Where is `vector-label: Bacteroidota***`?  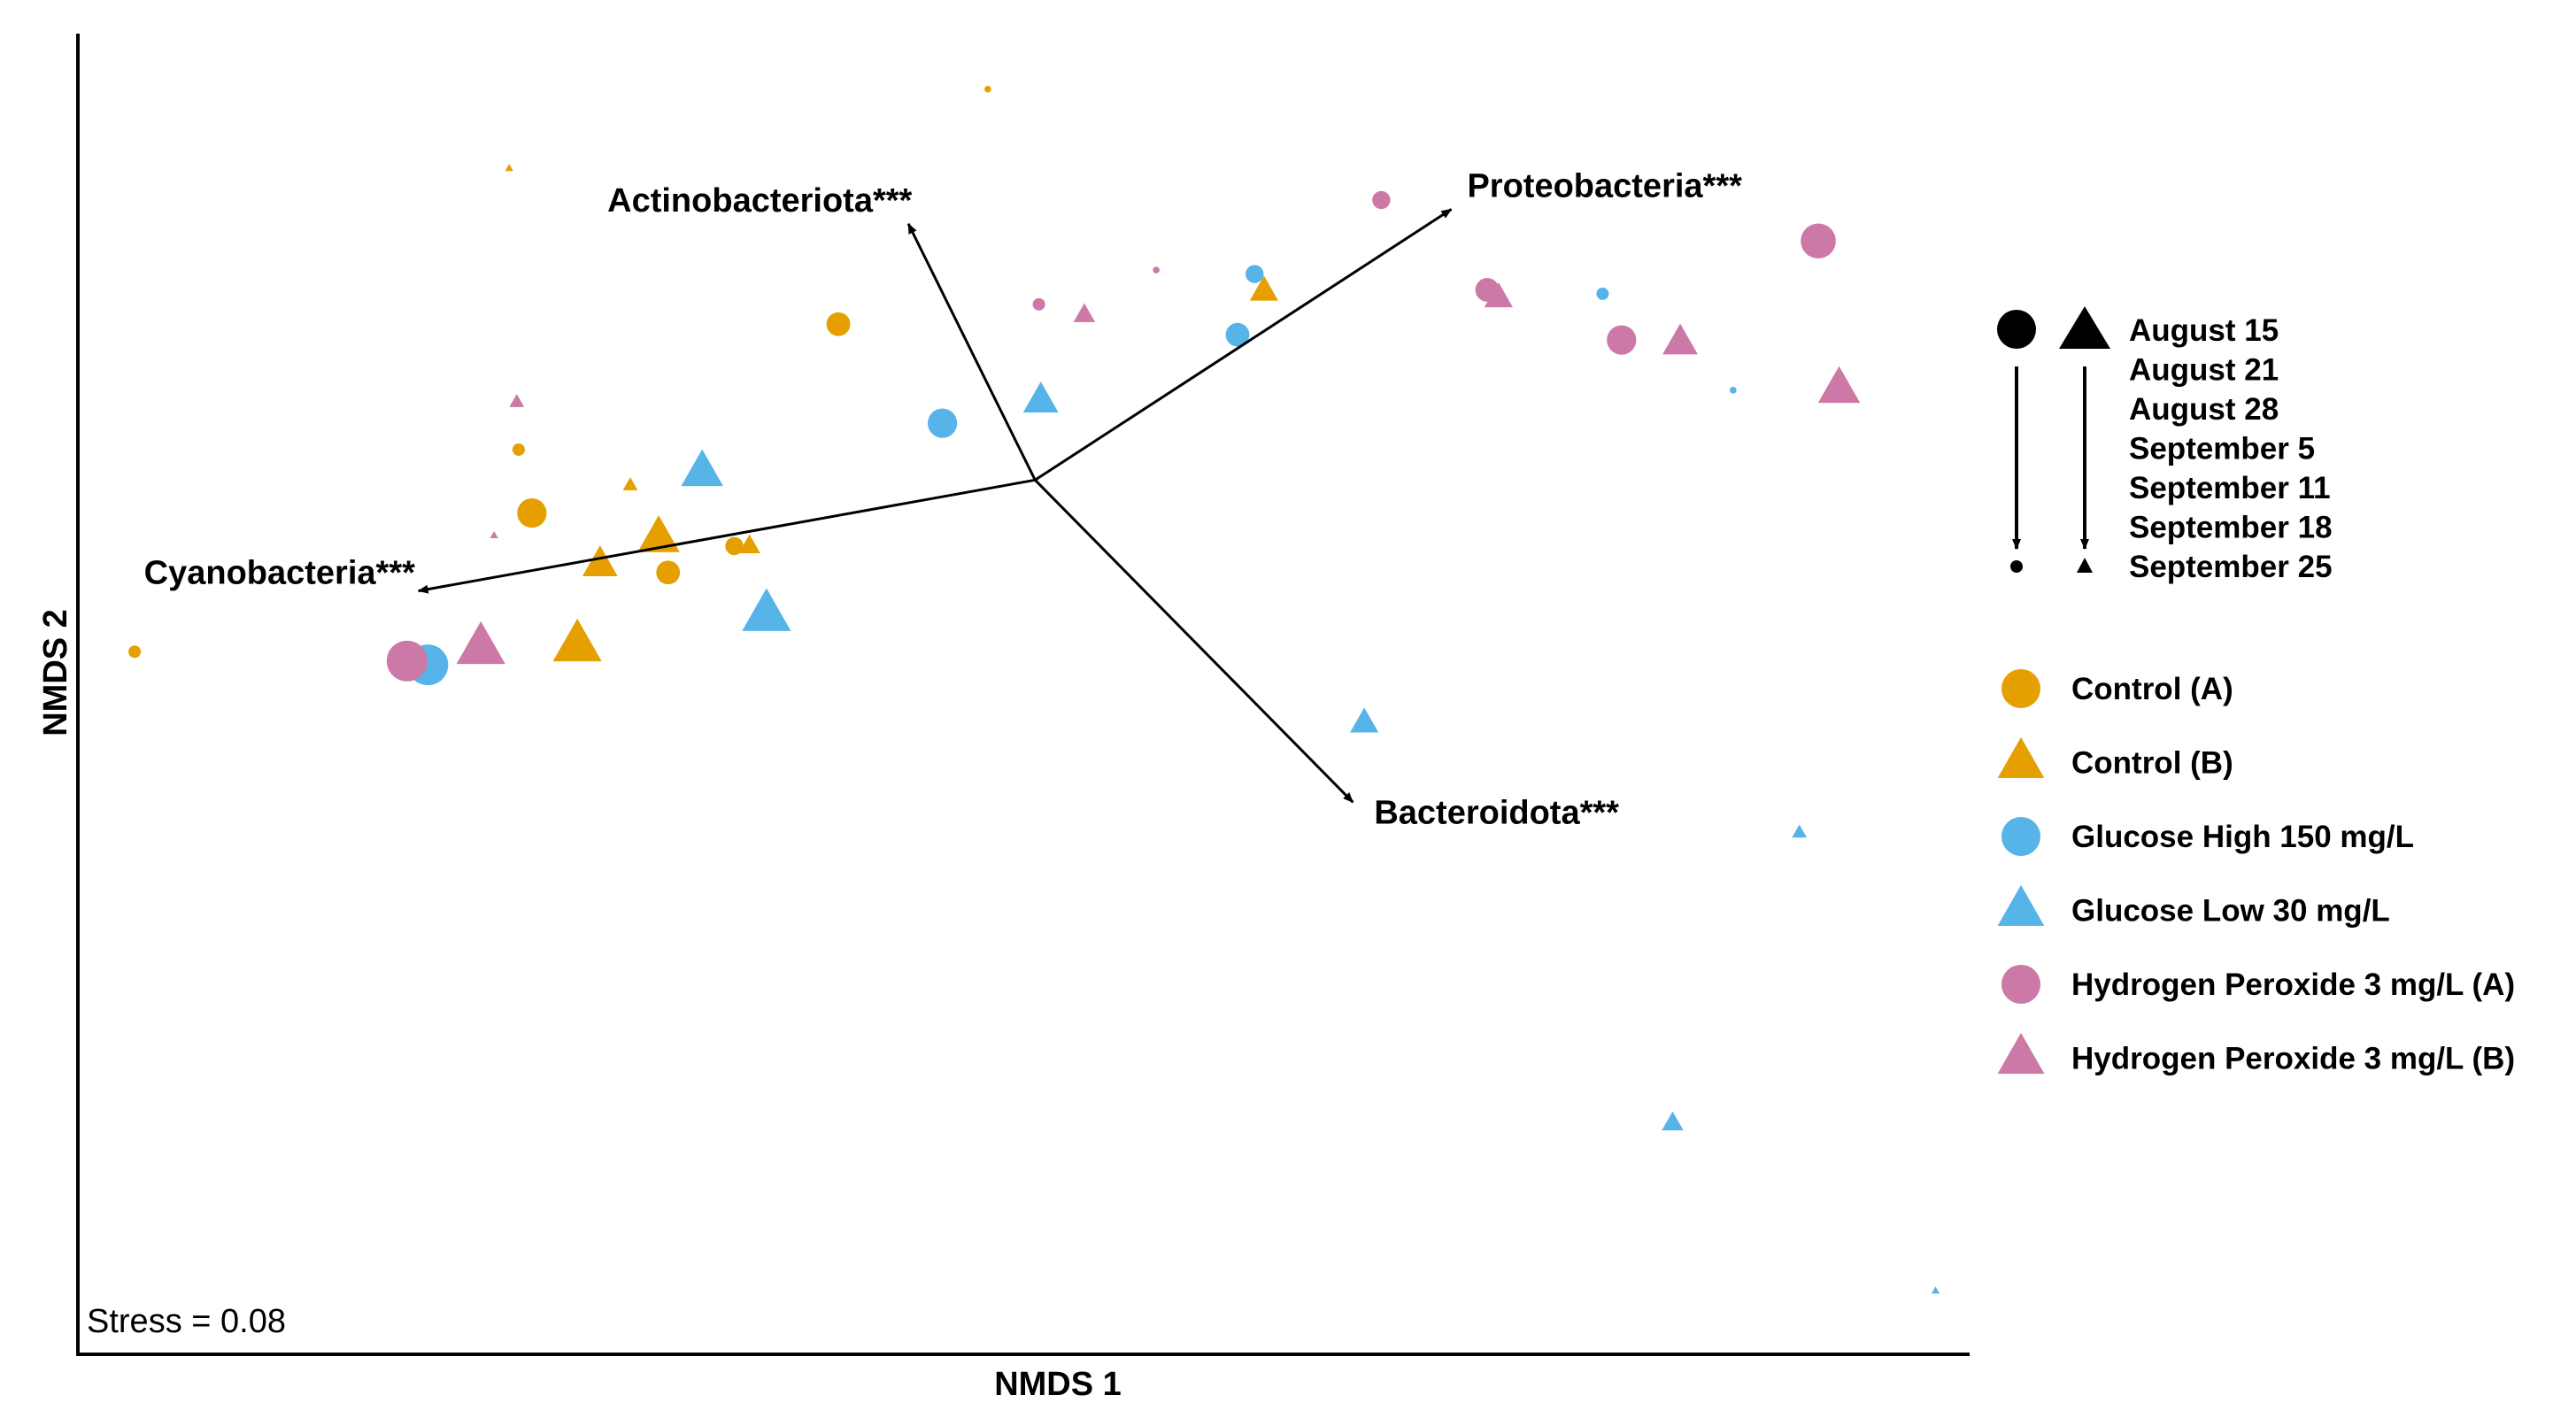
vector-label: Bacteroidota*** is located at coordinates (1496, 812).